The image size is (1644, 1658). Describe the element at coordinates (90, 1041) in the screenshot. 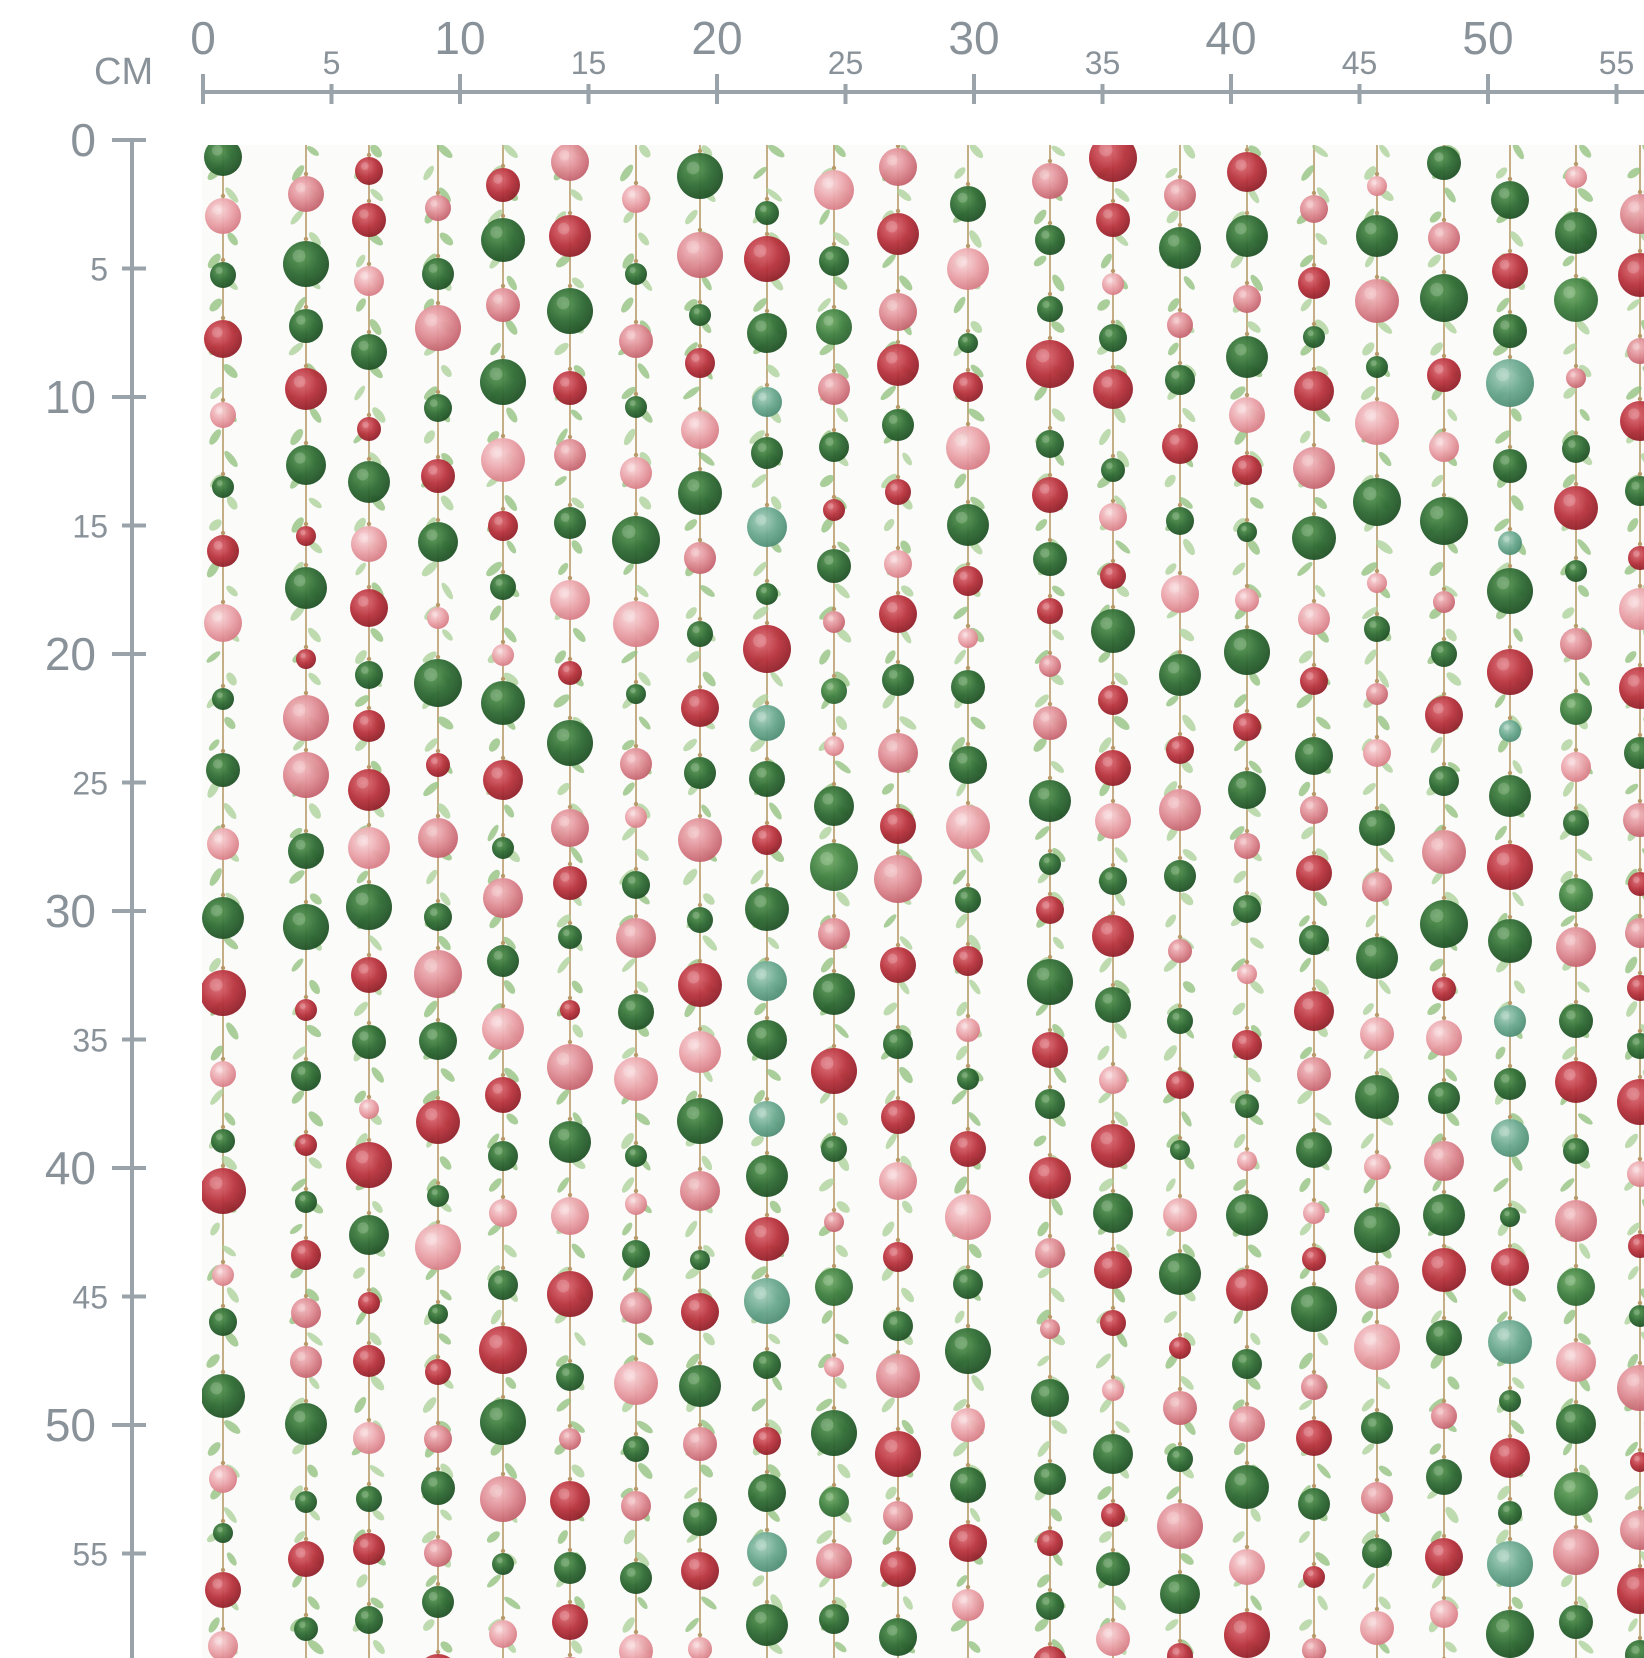

I see `left-minor-label: 35` at that location.